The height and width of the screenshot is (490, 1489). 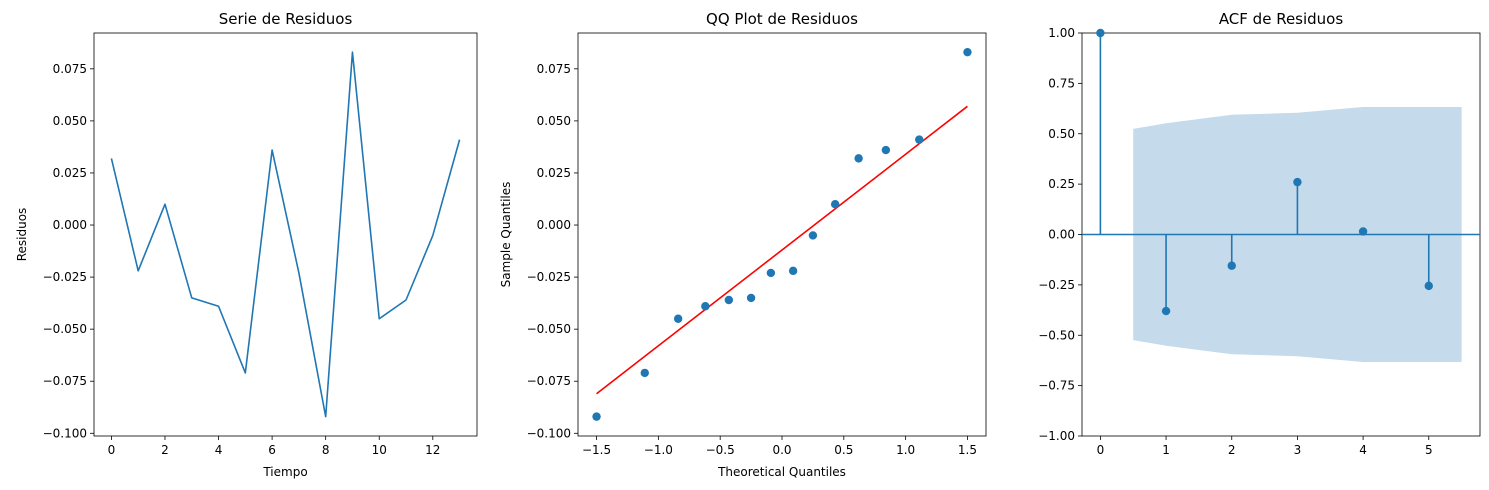 I want to click on y-tick-label: −0.25, so click(x=1056, y=285).